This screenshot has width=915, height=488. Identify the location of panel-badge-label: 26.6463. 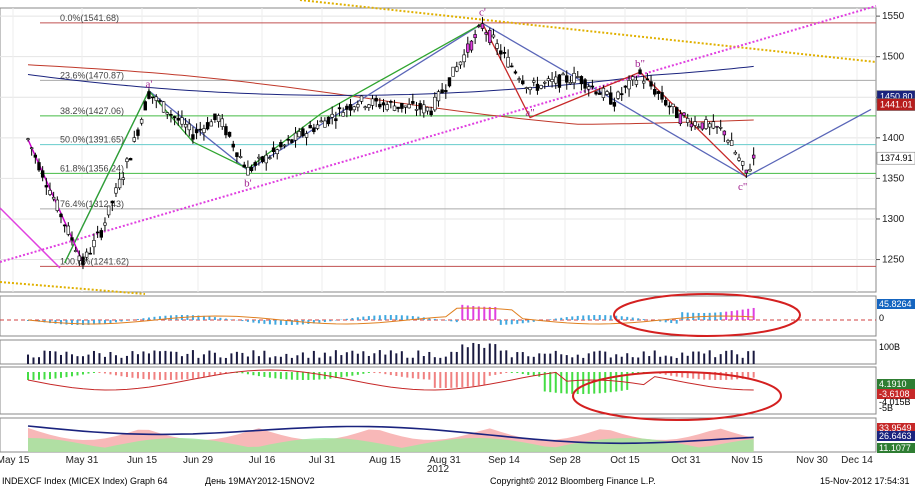
(895, 436).